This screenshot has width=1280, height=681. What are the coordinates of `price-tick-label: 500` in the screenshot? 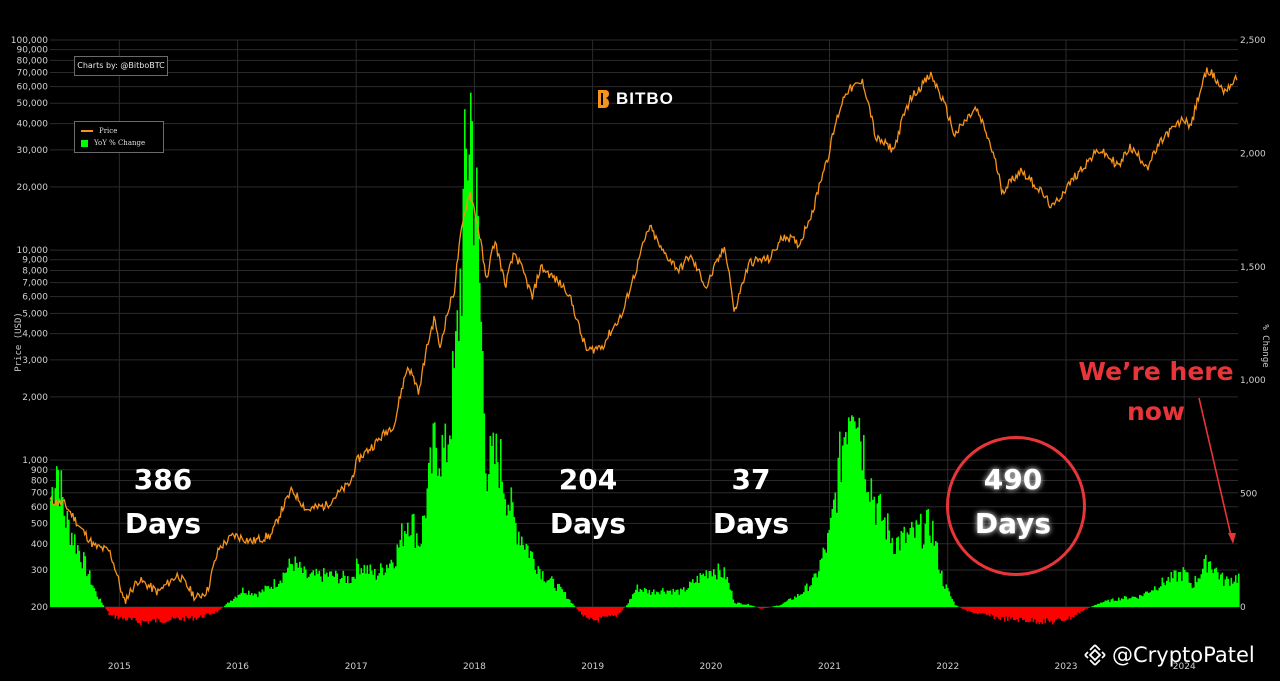 It's located at (39, 524).